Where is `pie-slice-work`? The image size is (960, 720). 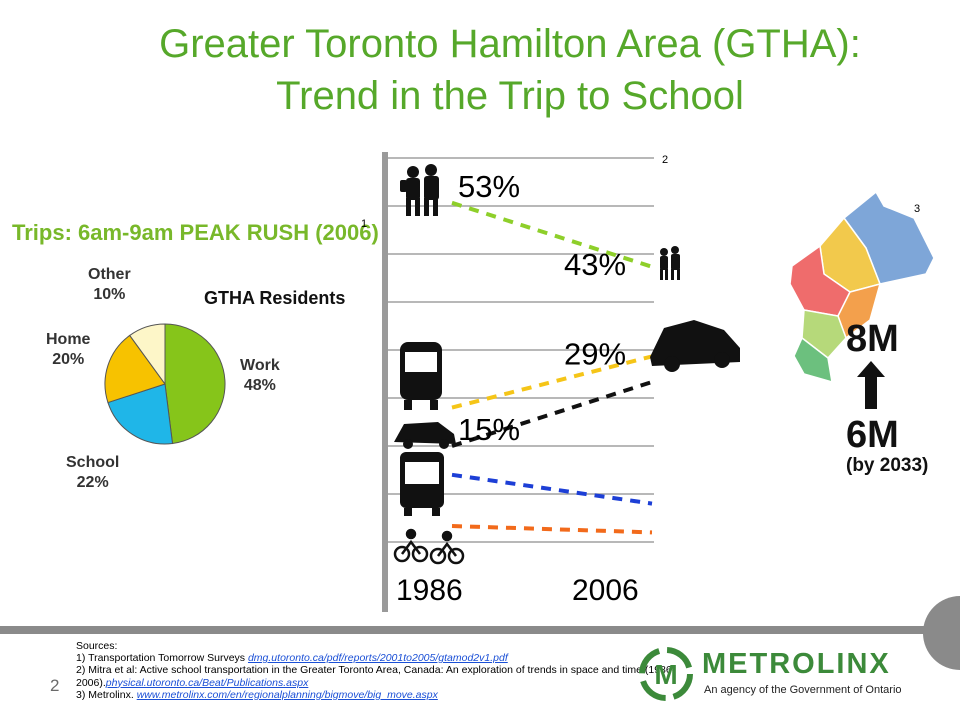
pie-slice-work is located at coordinates (195, 384).